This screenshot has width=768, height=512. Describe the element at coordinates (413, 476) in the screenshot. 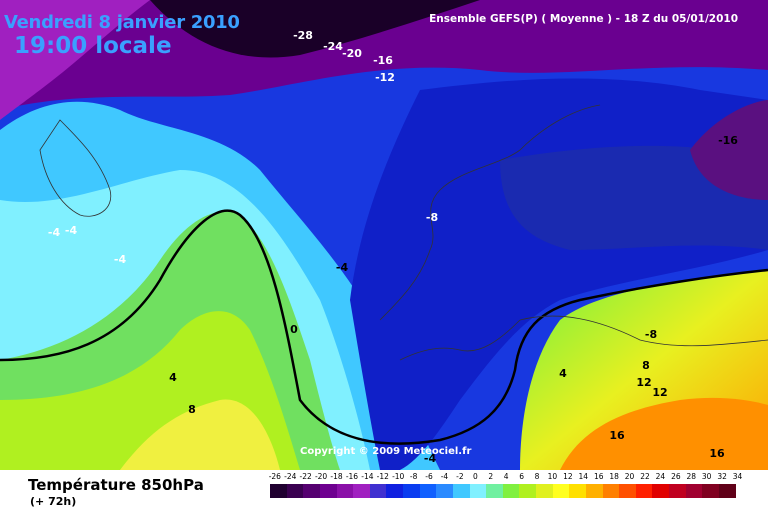

I see `legend-tick-label: -8` at that location.